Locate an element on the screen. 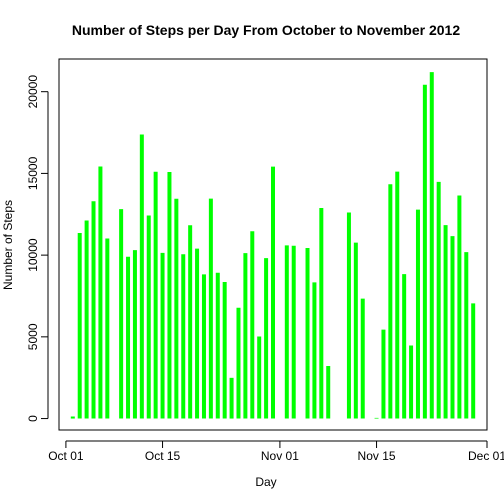 This screenshot has width=504, height=504. x-tick-label: Oct 15 is located at coordinates (163, 456).